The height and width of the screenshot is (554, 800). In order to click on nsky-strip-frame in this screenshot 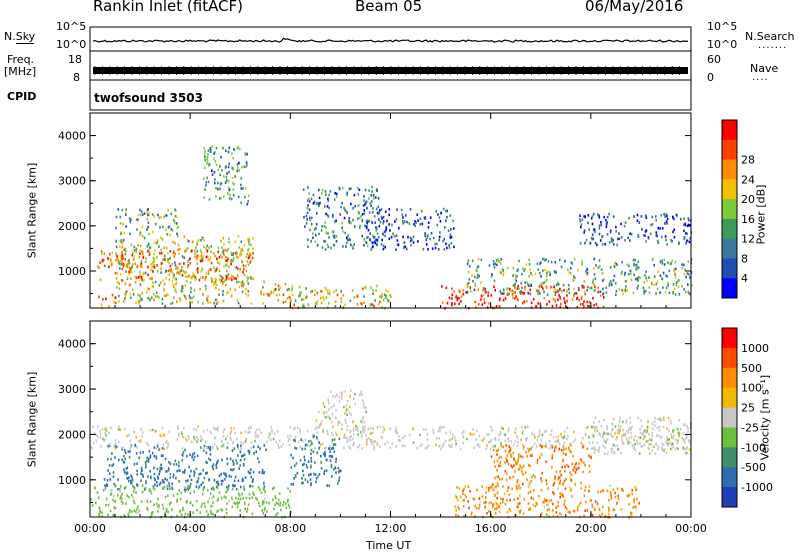, I will do `click(390, 39)`.